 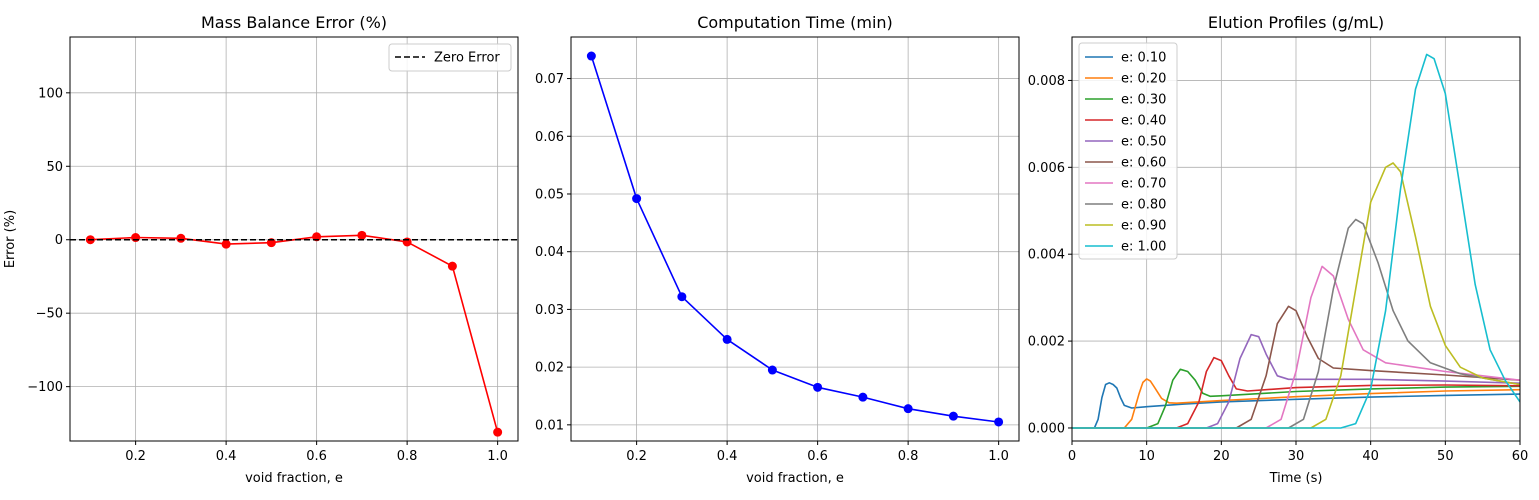 I want to click on legend-label: e: 0.10, so click(x=1143, y=58).